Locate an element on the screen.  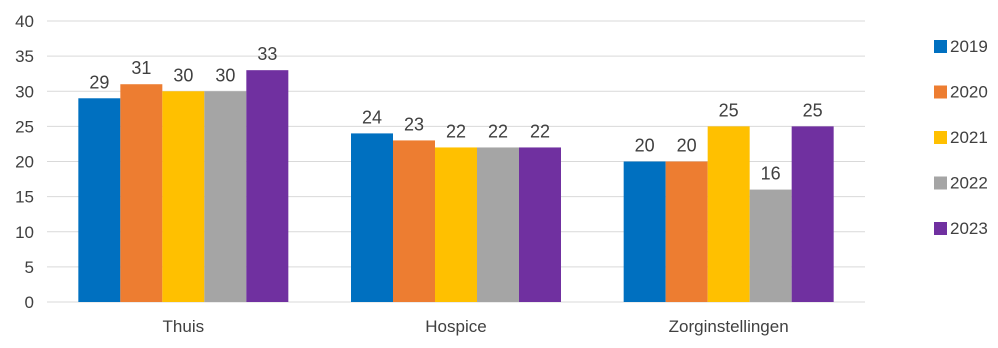
data-label: 23 is located at coordinates (414, 124).